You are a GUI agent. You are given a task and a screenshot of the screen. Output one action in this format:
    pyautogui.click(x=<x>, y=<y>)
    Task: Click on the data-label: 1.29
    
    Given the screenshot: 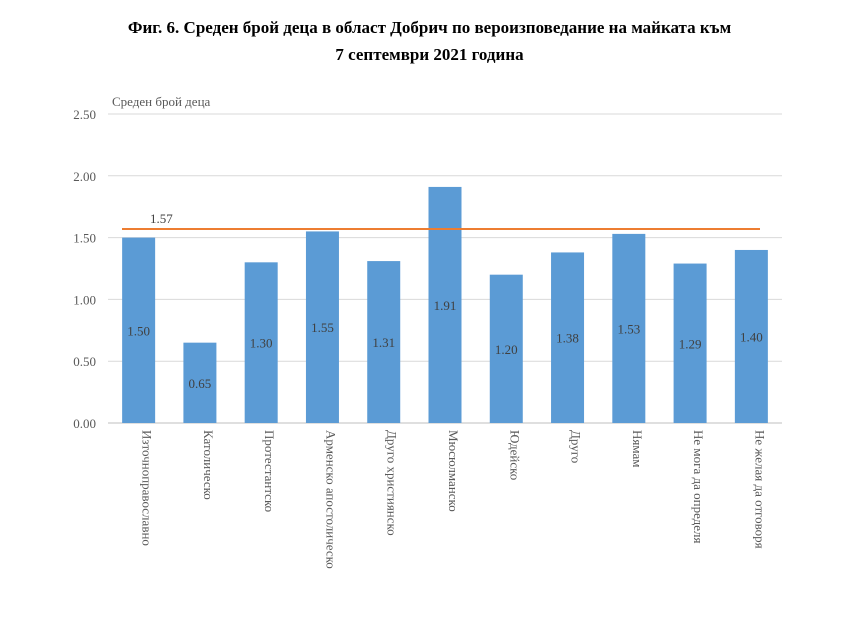 What is the action you would take?
    pyautogui.click(x=690, y=343)
    